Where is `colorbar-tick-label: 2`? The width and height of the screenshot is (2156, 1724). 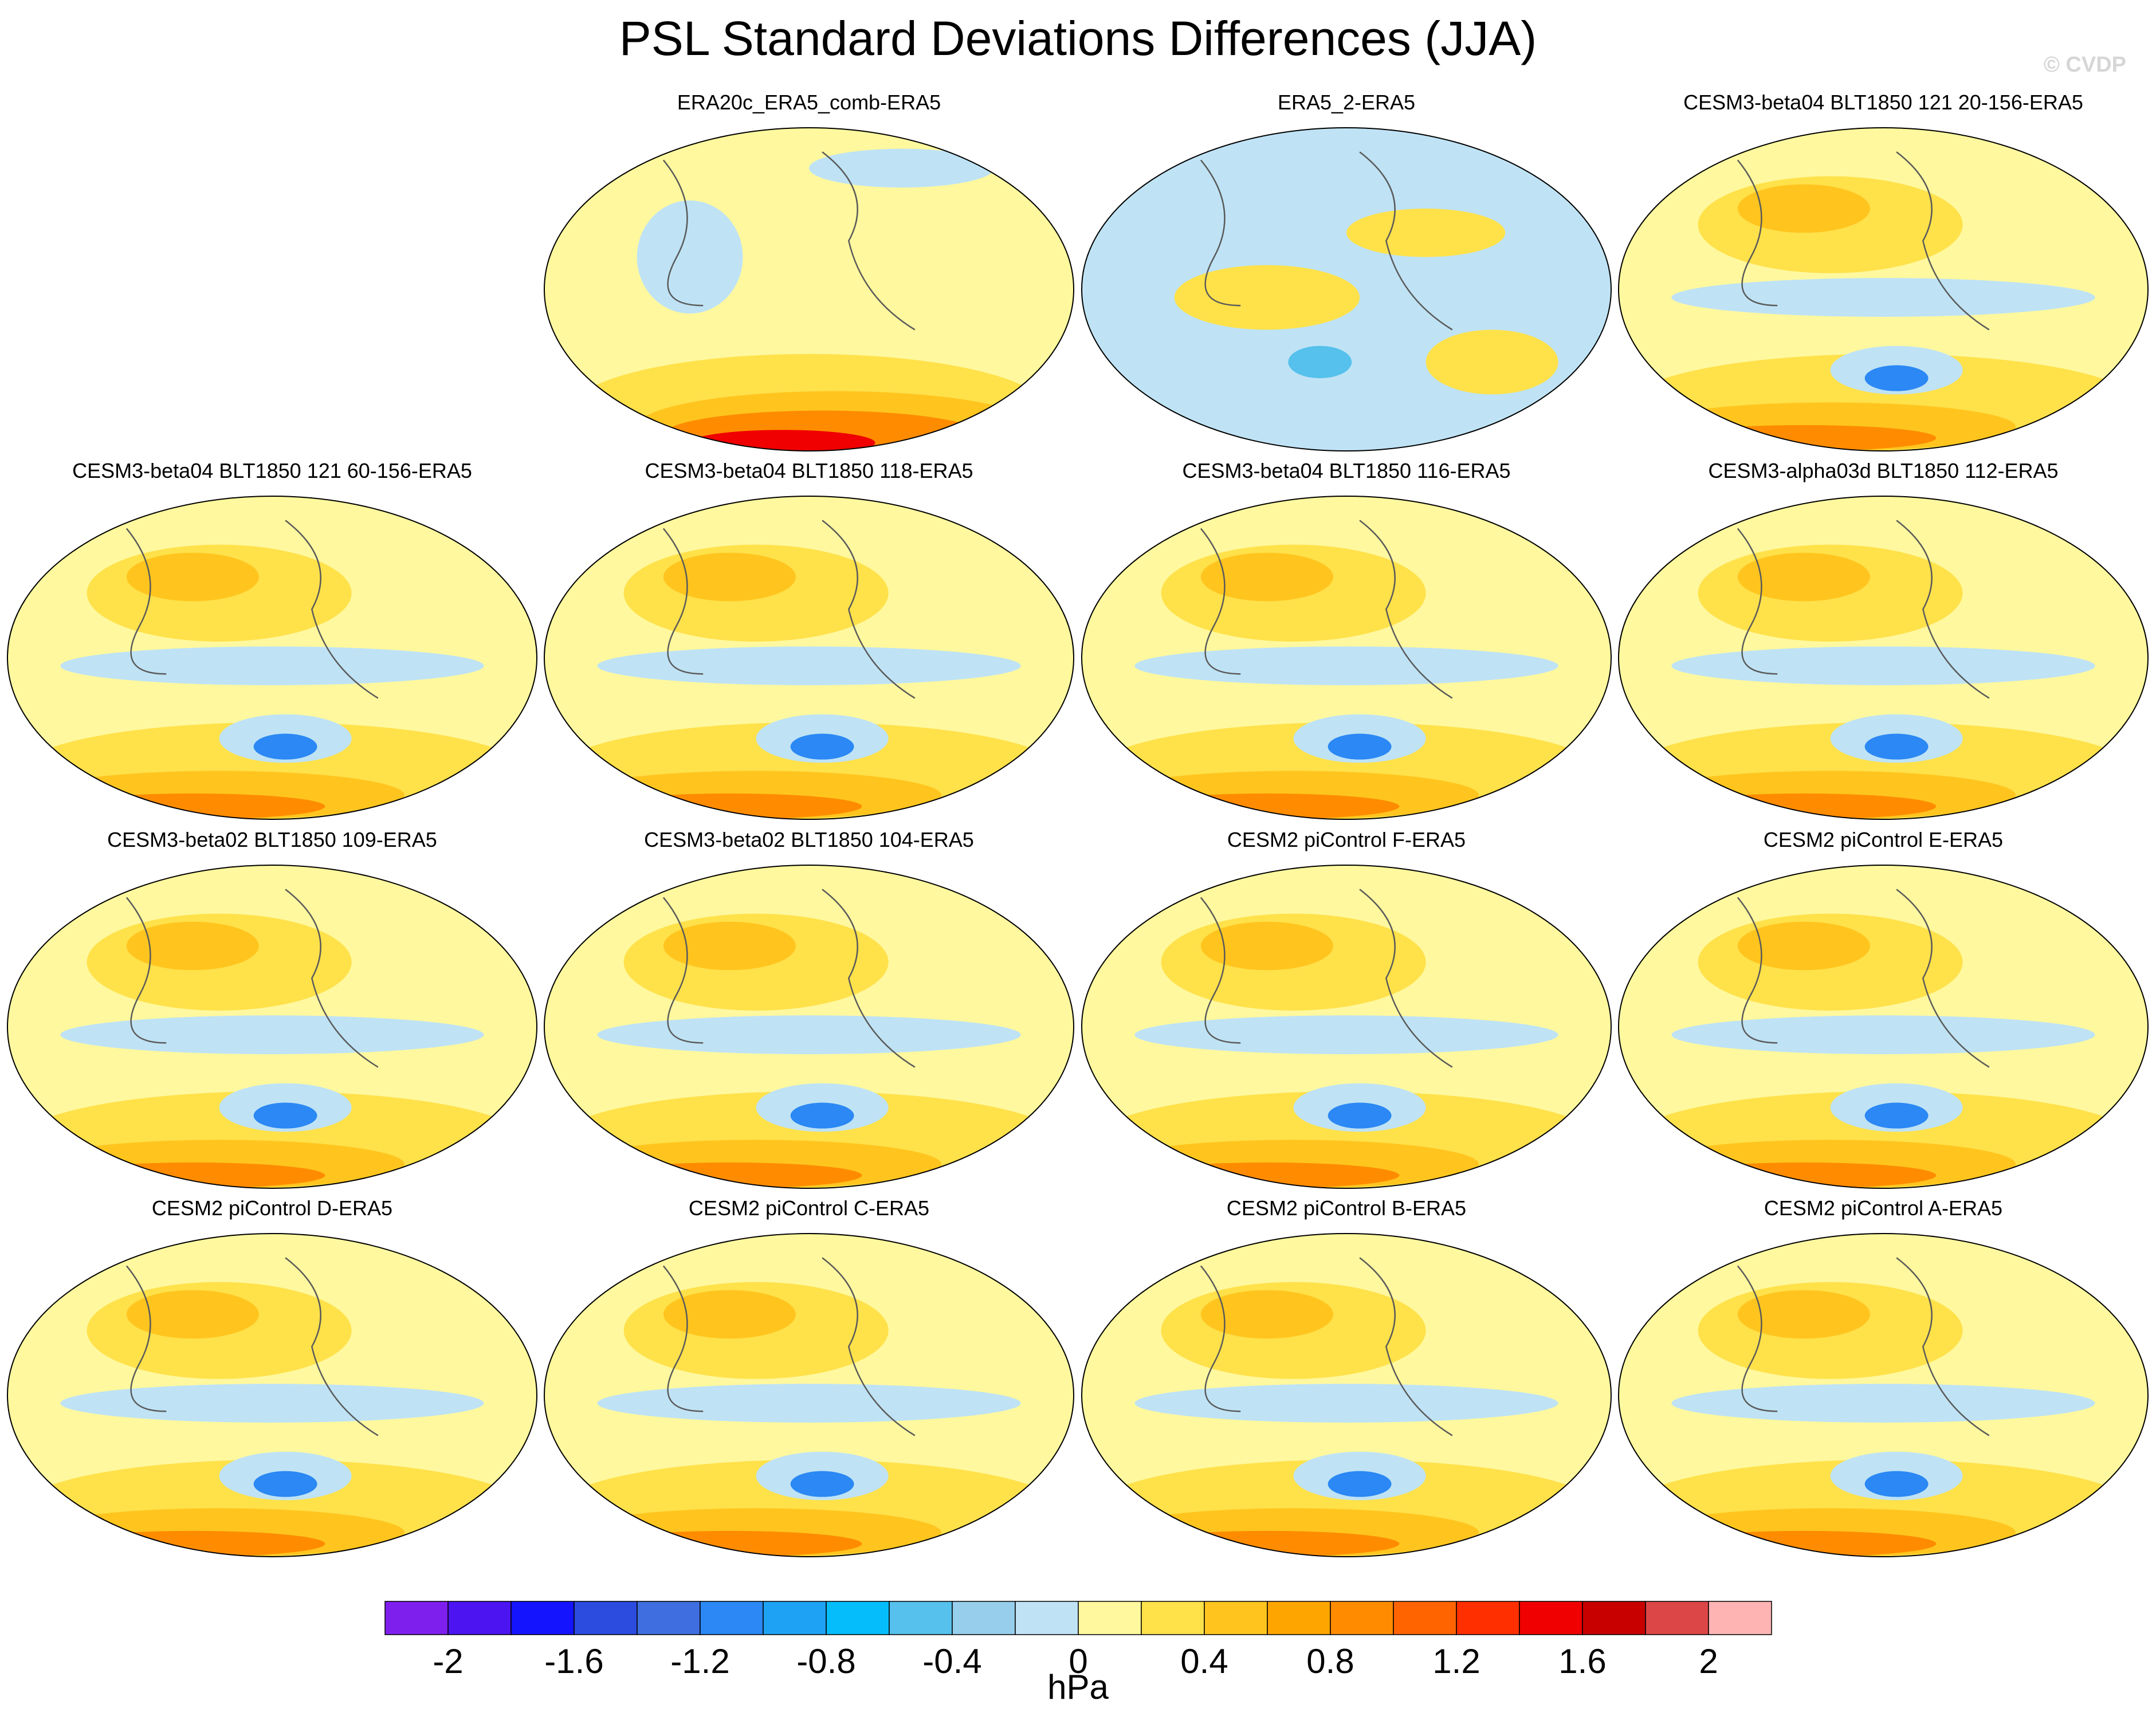
colorbar-tick-label: 2 is located at coordinates (1708, 1661).